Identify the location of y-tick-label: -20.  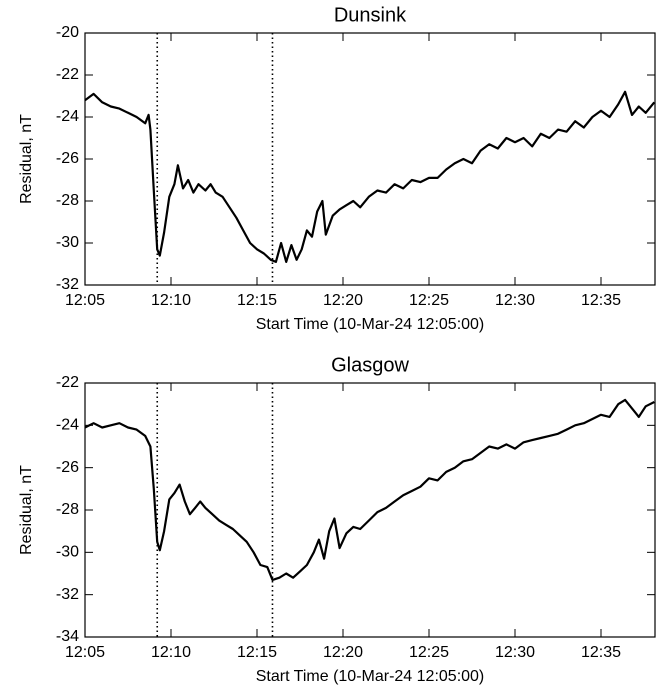
(67, 32).